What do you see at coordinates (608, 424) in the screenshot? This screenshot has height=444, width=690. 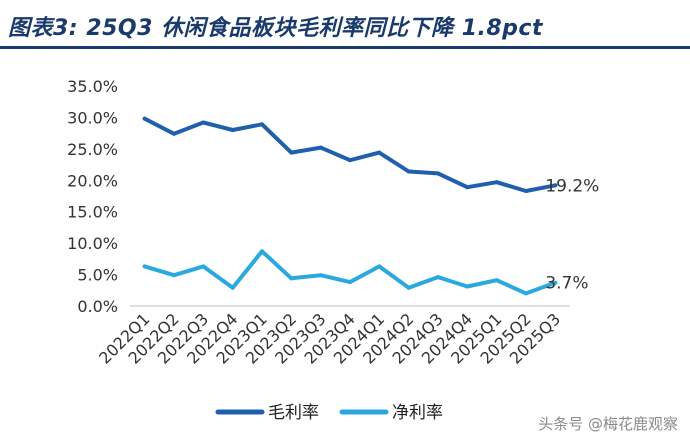 I see `watermark: 头条号 @梅花鹿观察` at bounding box center [608, 424].